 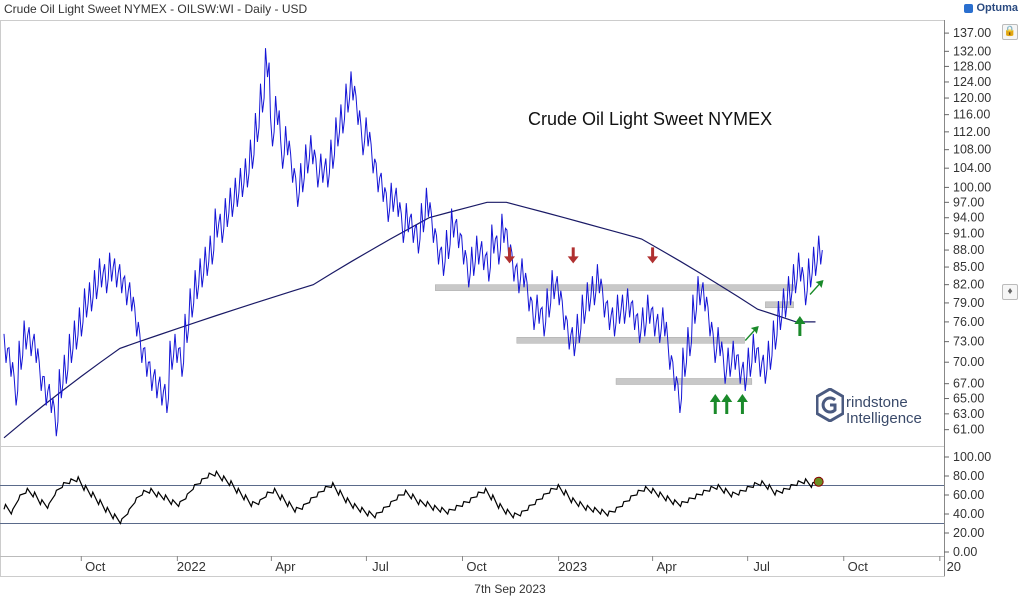 I want to click on y-tick-label: 94.00, so click(x=968, y=218).